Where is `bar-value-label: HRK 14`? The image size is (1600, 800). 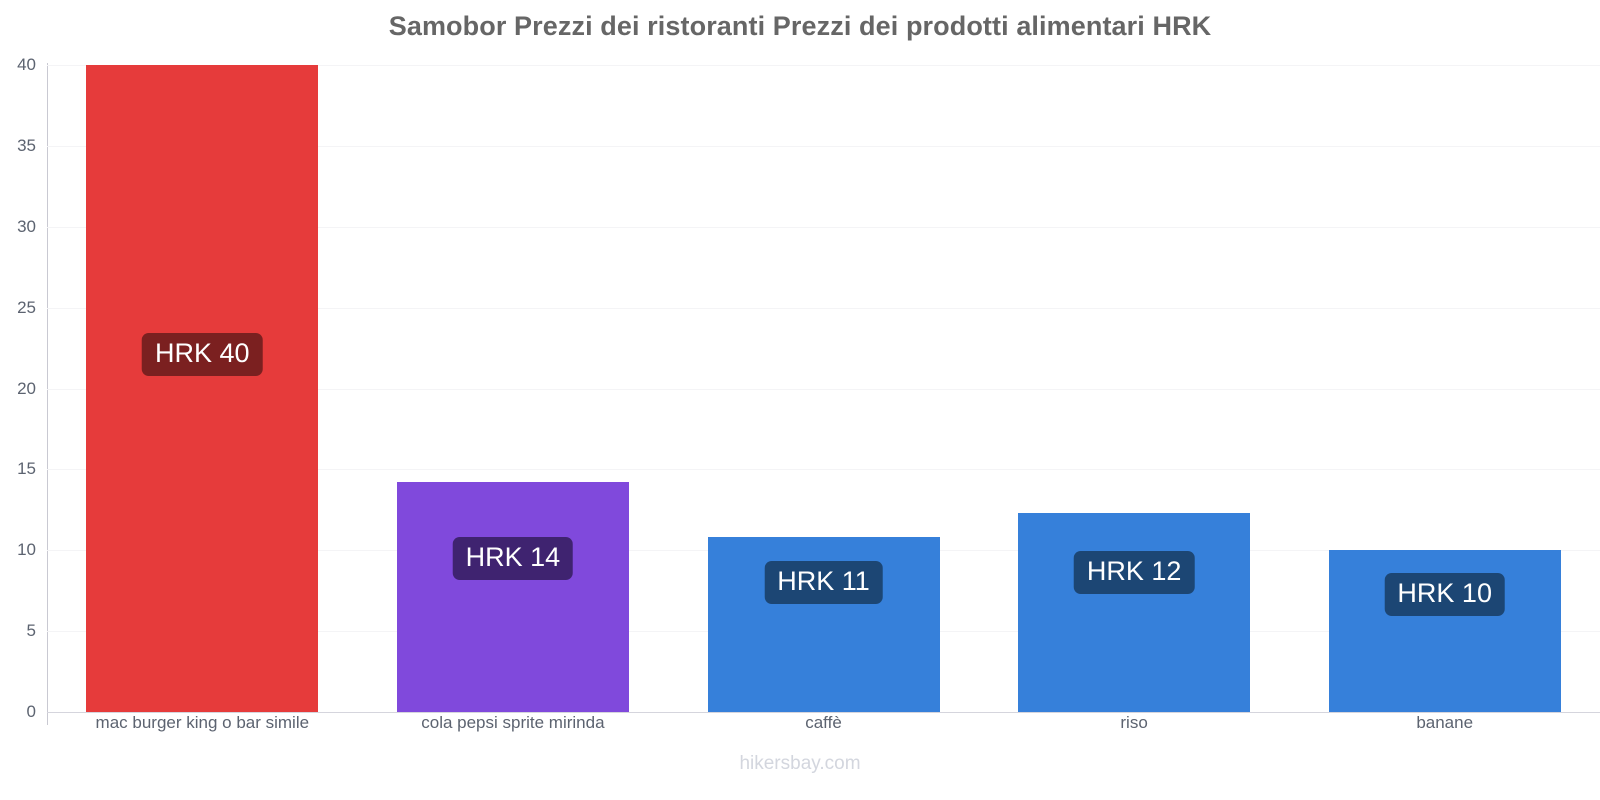 bar-value-label: HRK 14 is located at coordinates (513, 559).